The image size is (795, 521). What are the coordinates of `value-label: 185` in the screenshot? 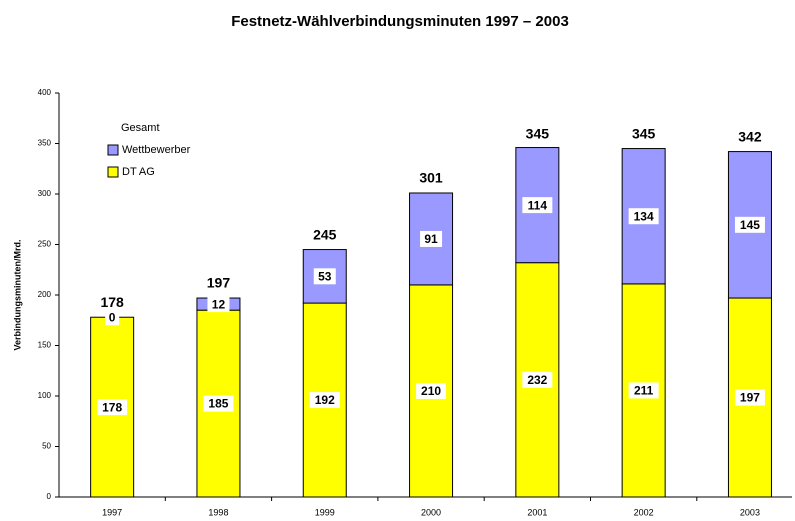 It's located at (218, 404).